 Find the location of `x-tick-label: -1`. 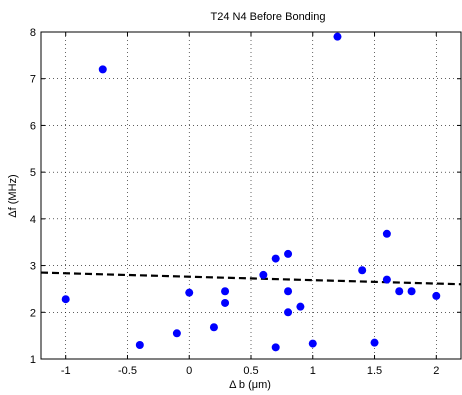

x-tick-label: -1 is located at coordinates (66, 371).